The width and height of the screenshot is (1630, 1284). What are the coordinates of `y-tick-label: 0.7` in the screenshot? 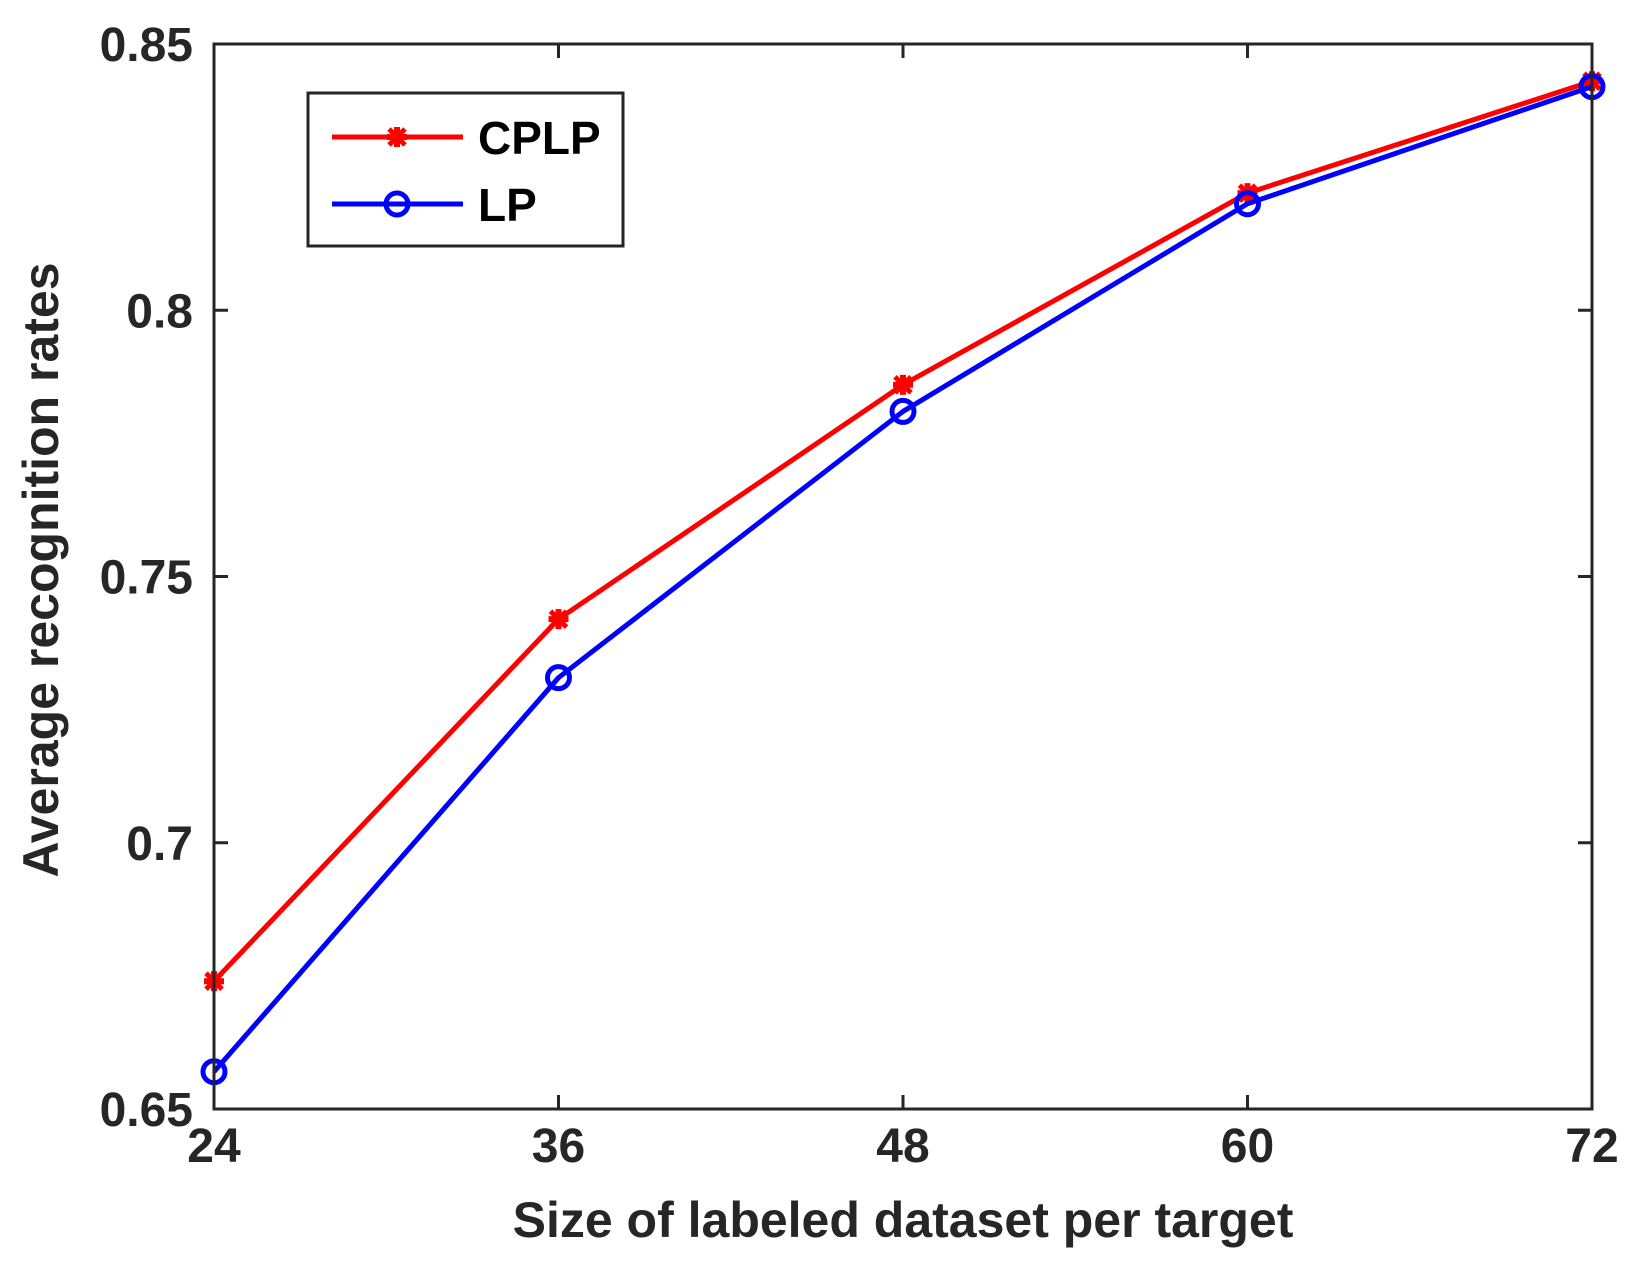 It's located at (159, 844).